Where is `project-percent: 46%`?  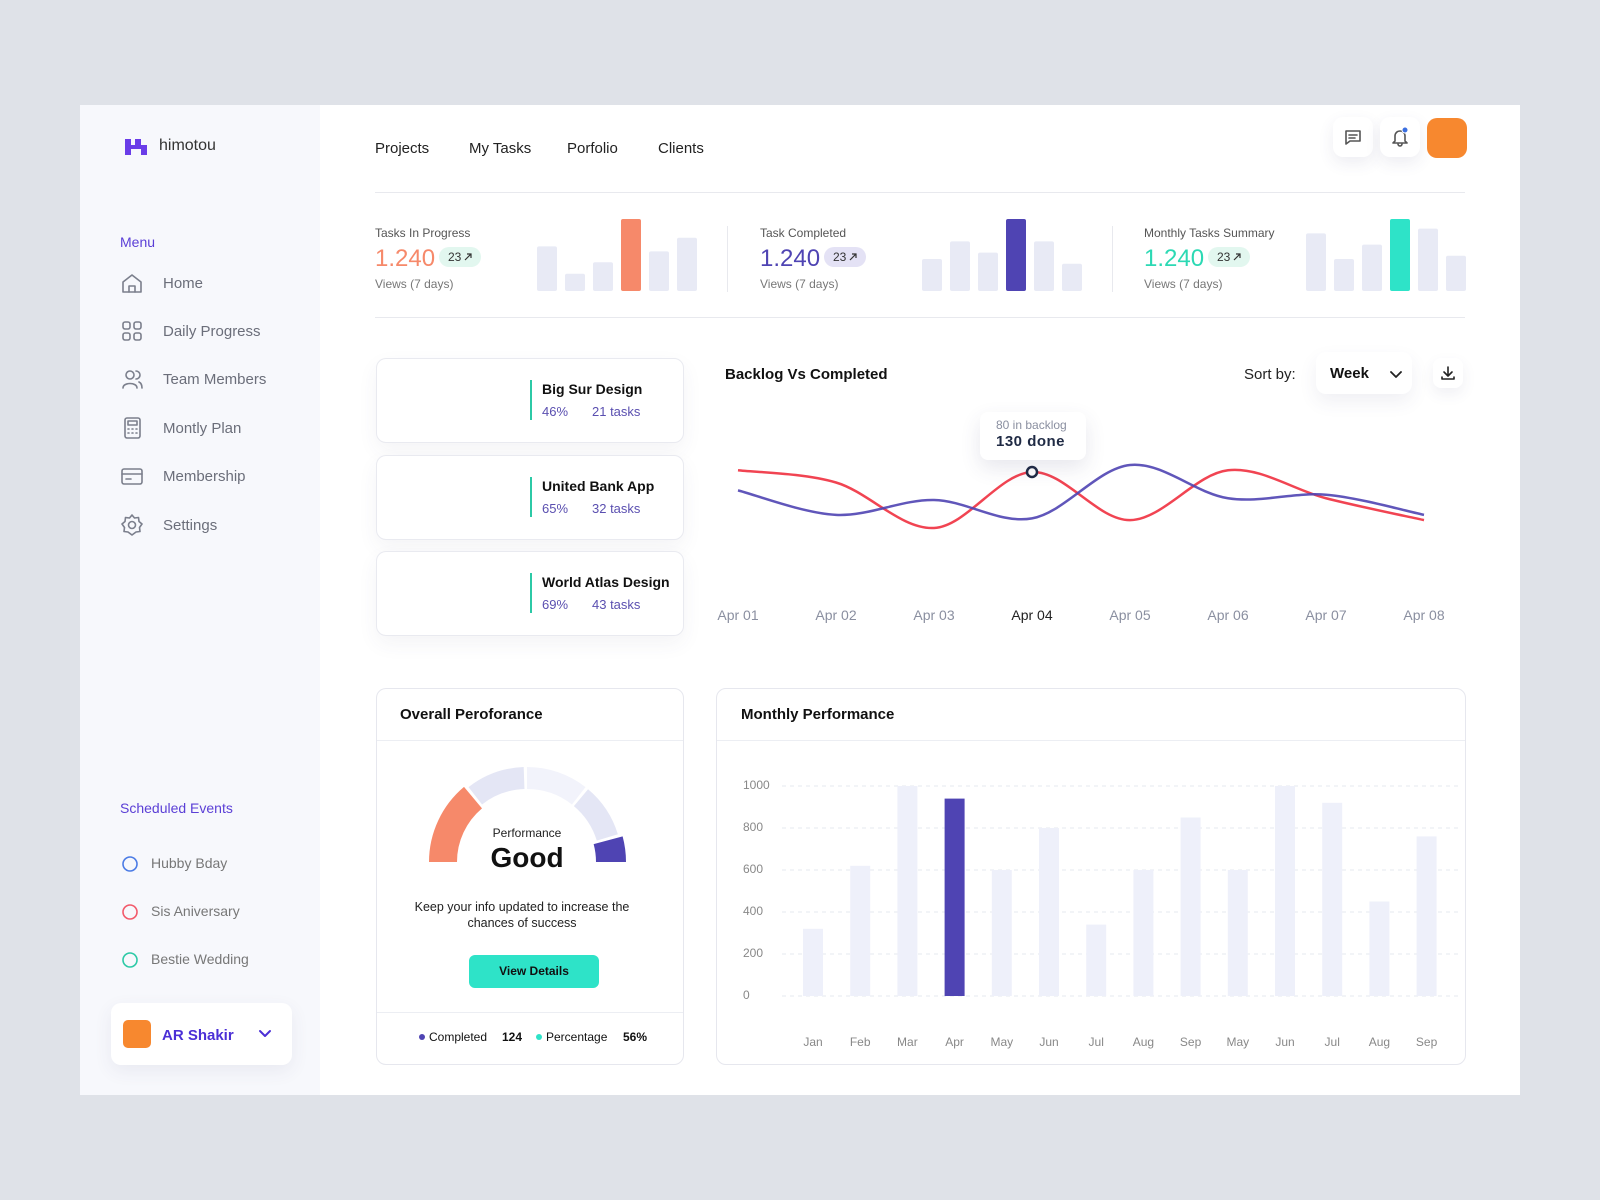
project-percent: 46% is located at coordinates (555, 411).